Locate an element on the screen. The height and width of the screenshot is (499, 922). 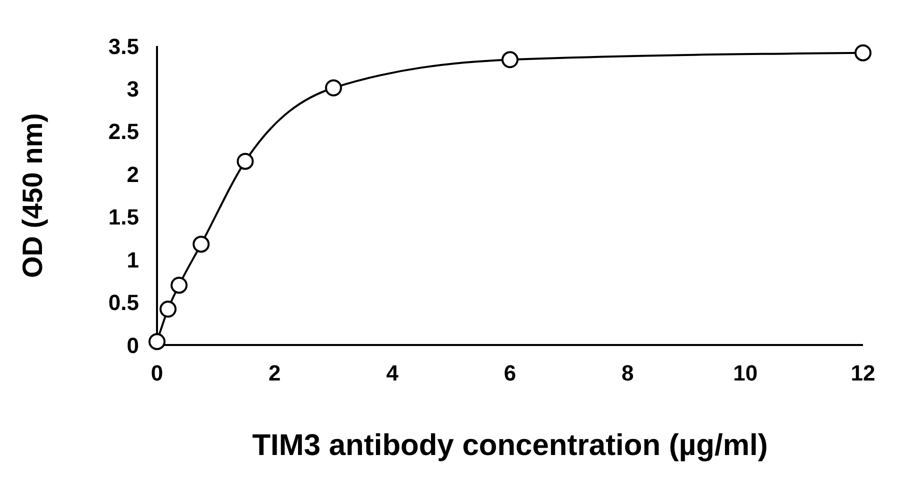
x-tick-label: 2 is located at coordinates (274, 373).